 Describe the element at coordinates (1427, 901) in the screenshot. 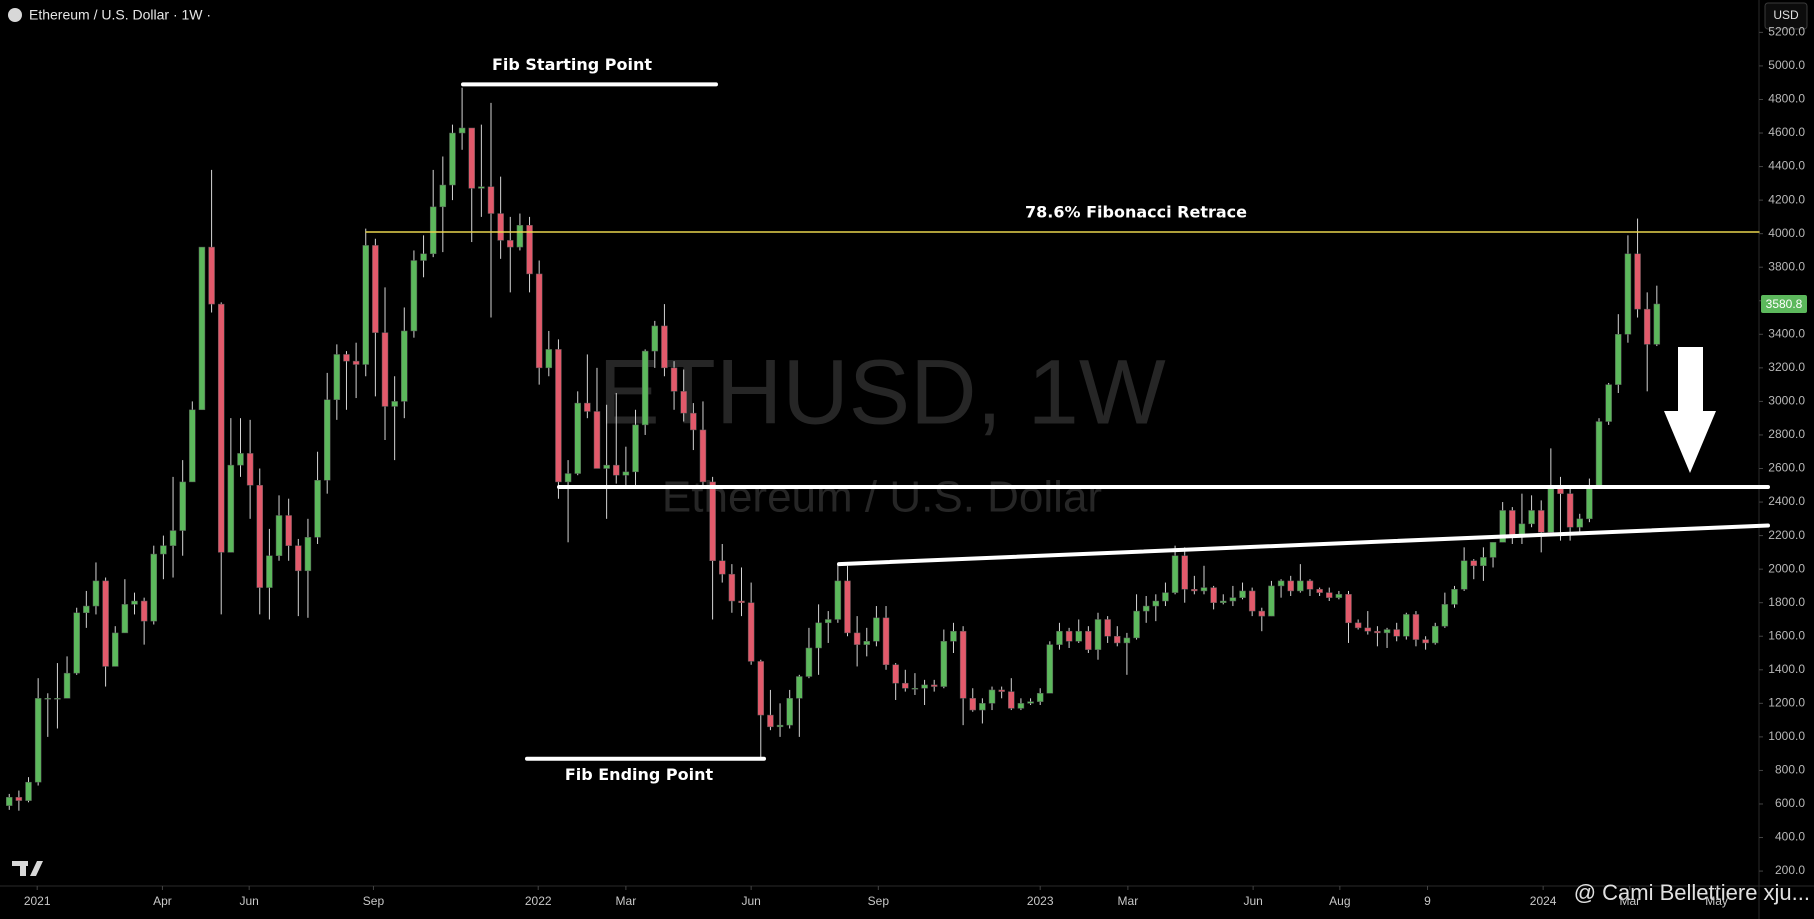

I see `x-tick-label: 9` at that location.